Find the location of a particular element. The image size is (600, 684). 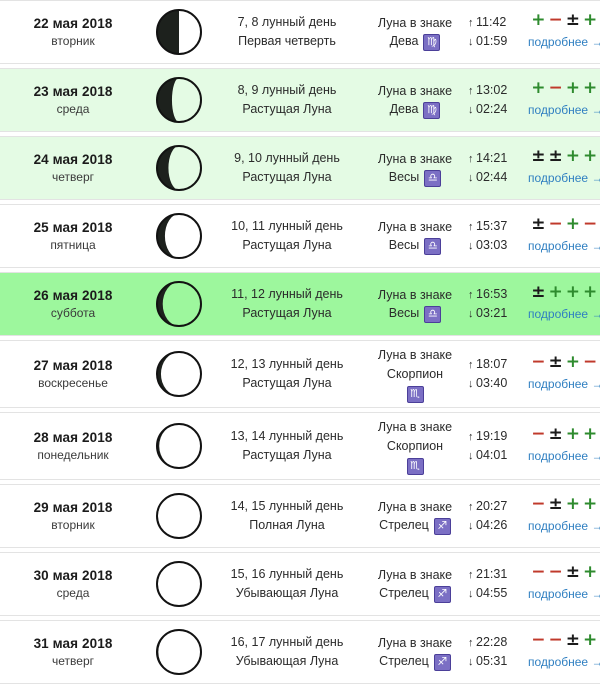

lunar-phase-text: Полная Луна is located at coordinates (287, 525).